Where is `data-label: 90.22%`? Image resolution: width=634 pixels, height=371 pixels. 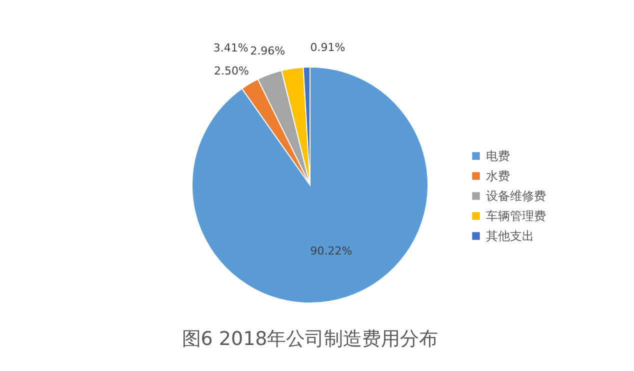
data-label: 90.22% is located at coordinates (331, 251).